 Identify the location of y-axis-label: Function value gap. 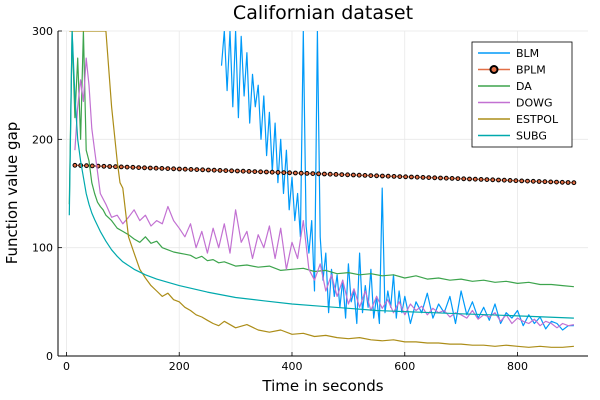
(12, 193).